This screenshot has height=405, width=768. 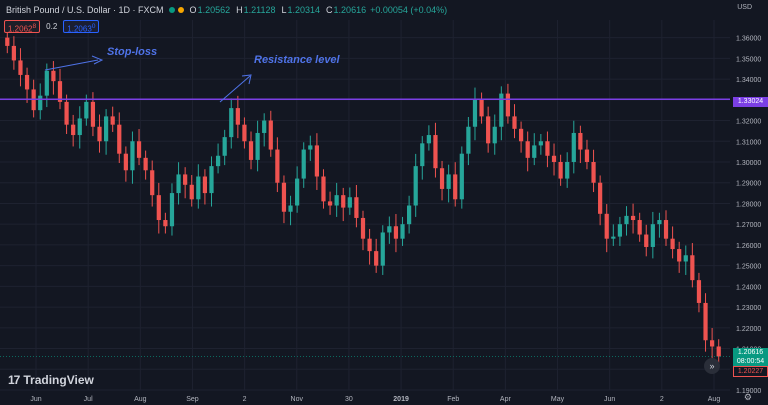 What do you see at coordinates (259, 10) in the screenshot?
I see `high-value: 1.21128` at bounding box center [259, 10].